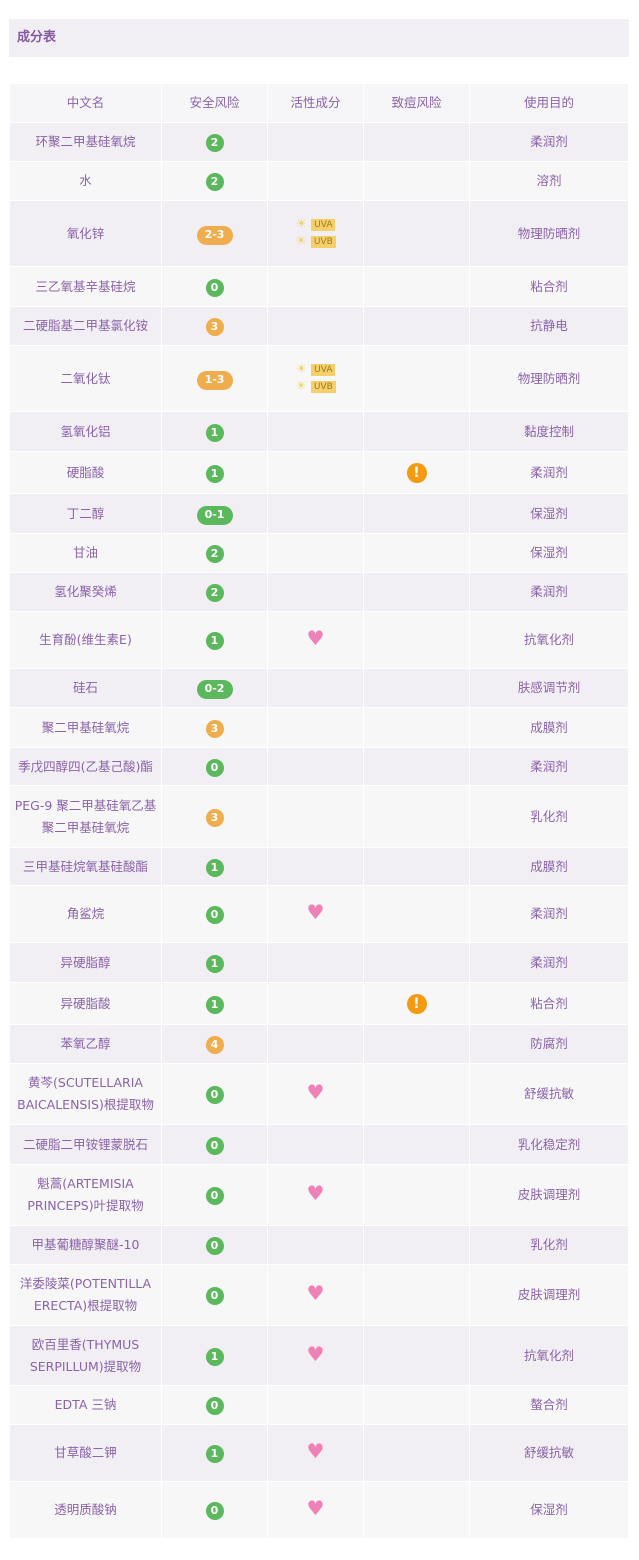  Describe the element at coordinates (85, 1195) in the screenshot. I see `ingredient-name: 魁蒿(ARTEMISIA PRINCEPS)叶提取物` at that location.